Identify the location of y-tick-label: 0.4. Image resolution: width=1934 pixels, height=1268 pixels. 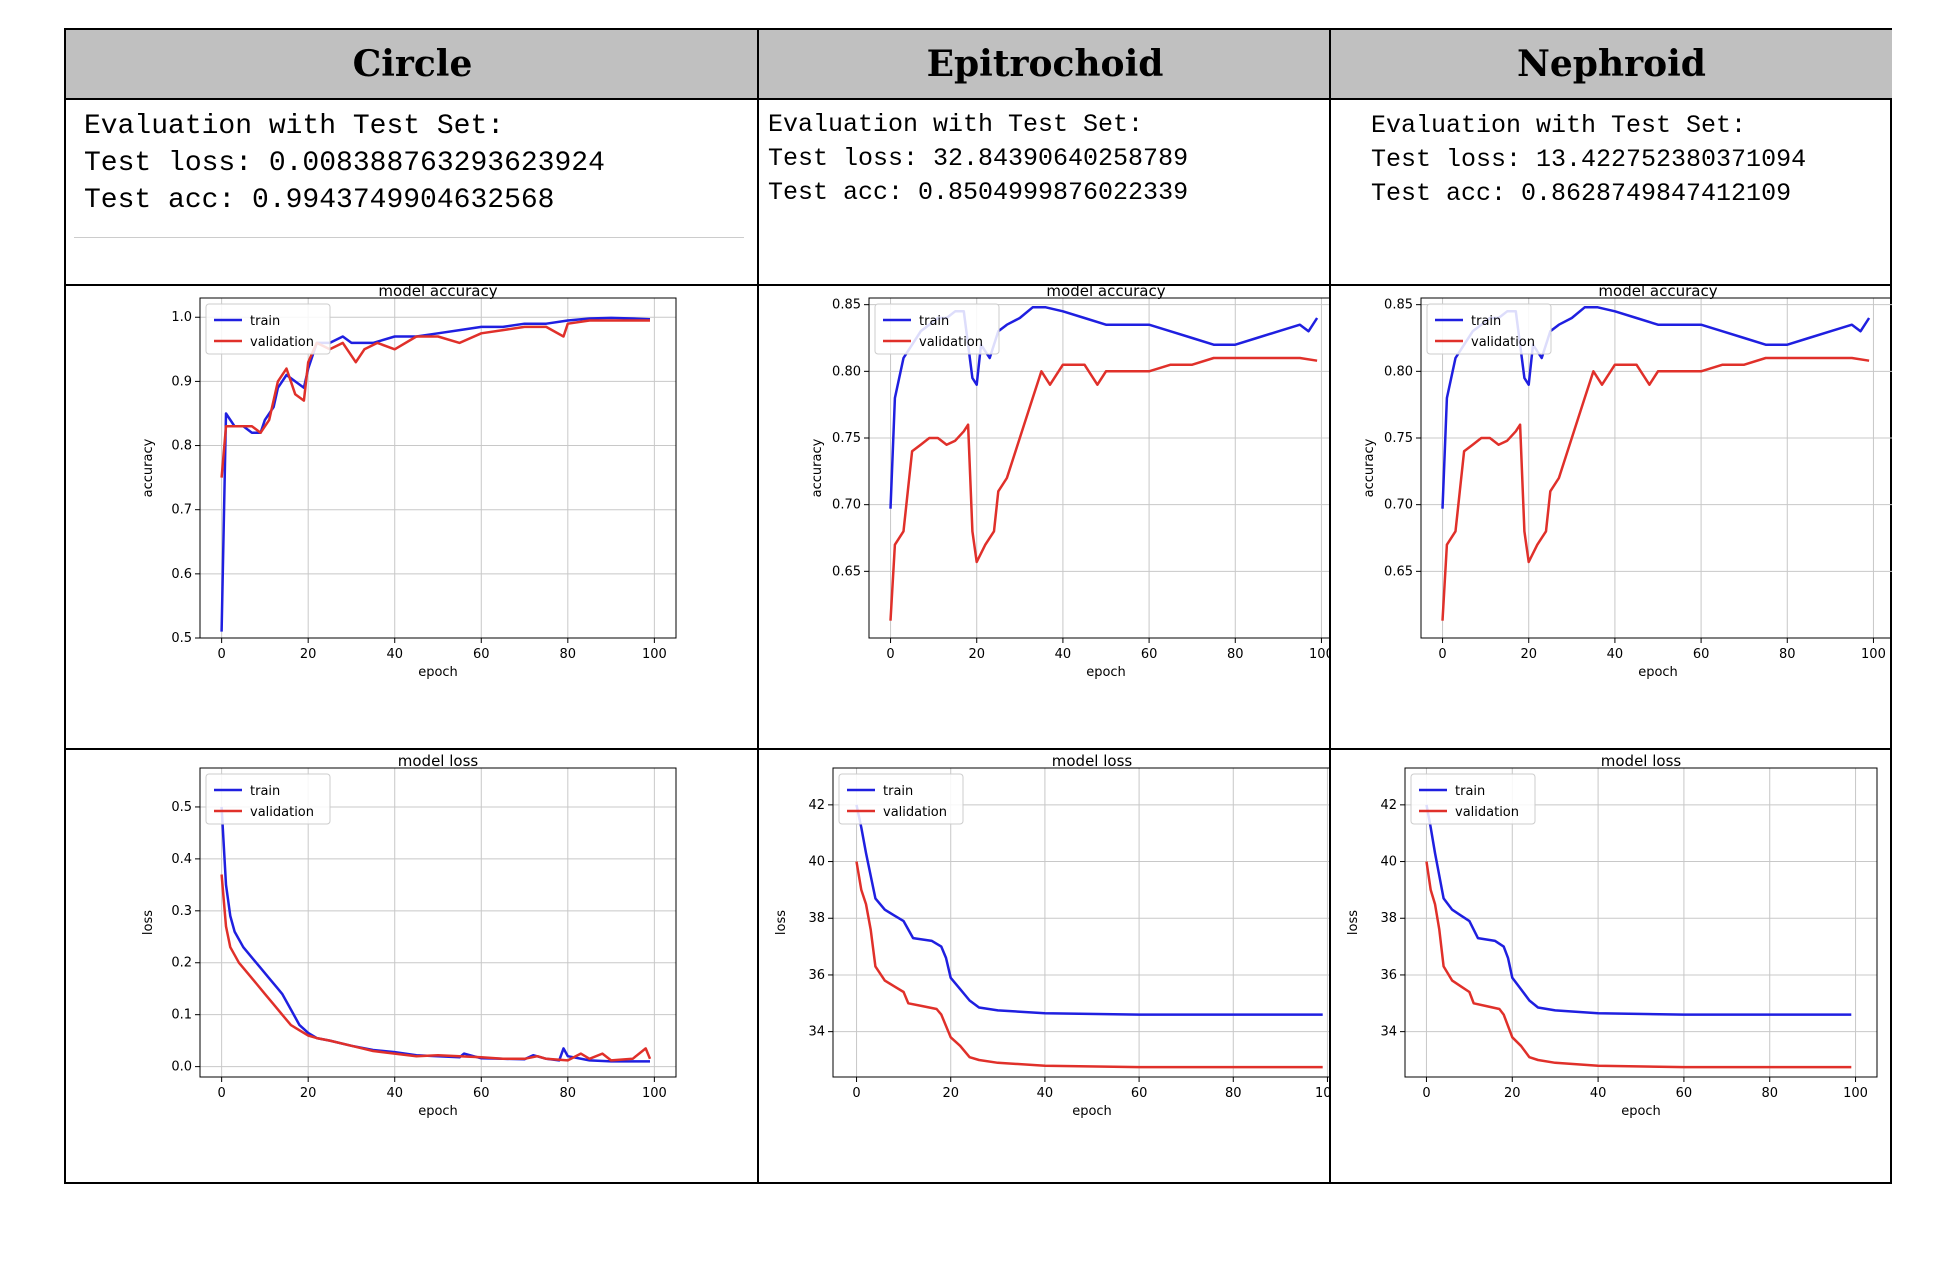
(181, 859).